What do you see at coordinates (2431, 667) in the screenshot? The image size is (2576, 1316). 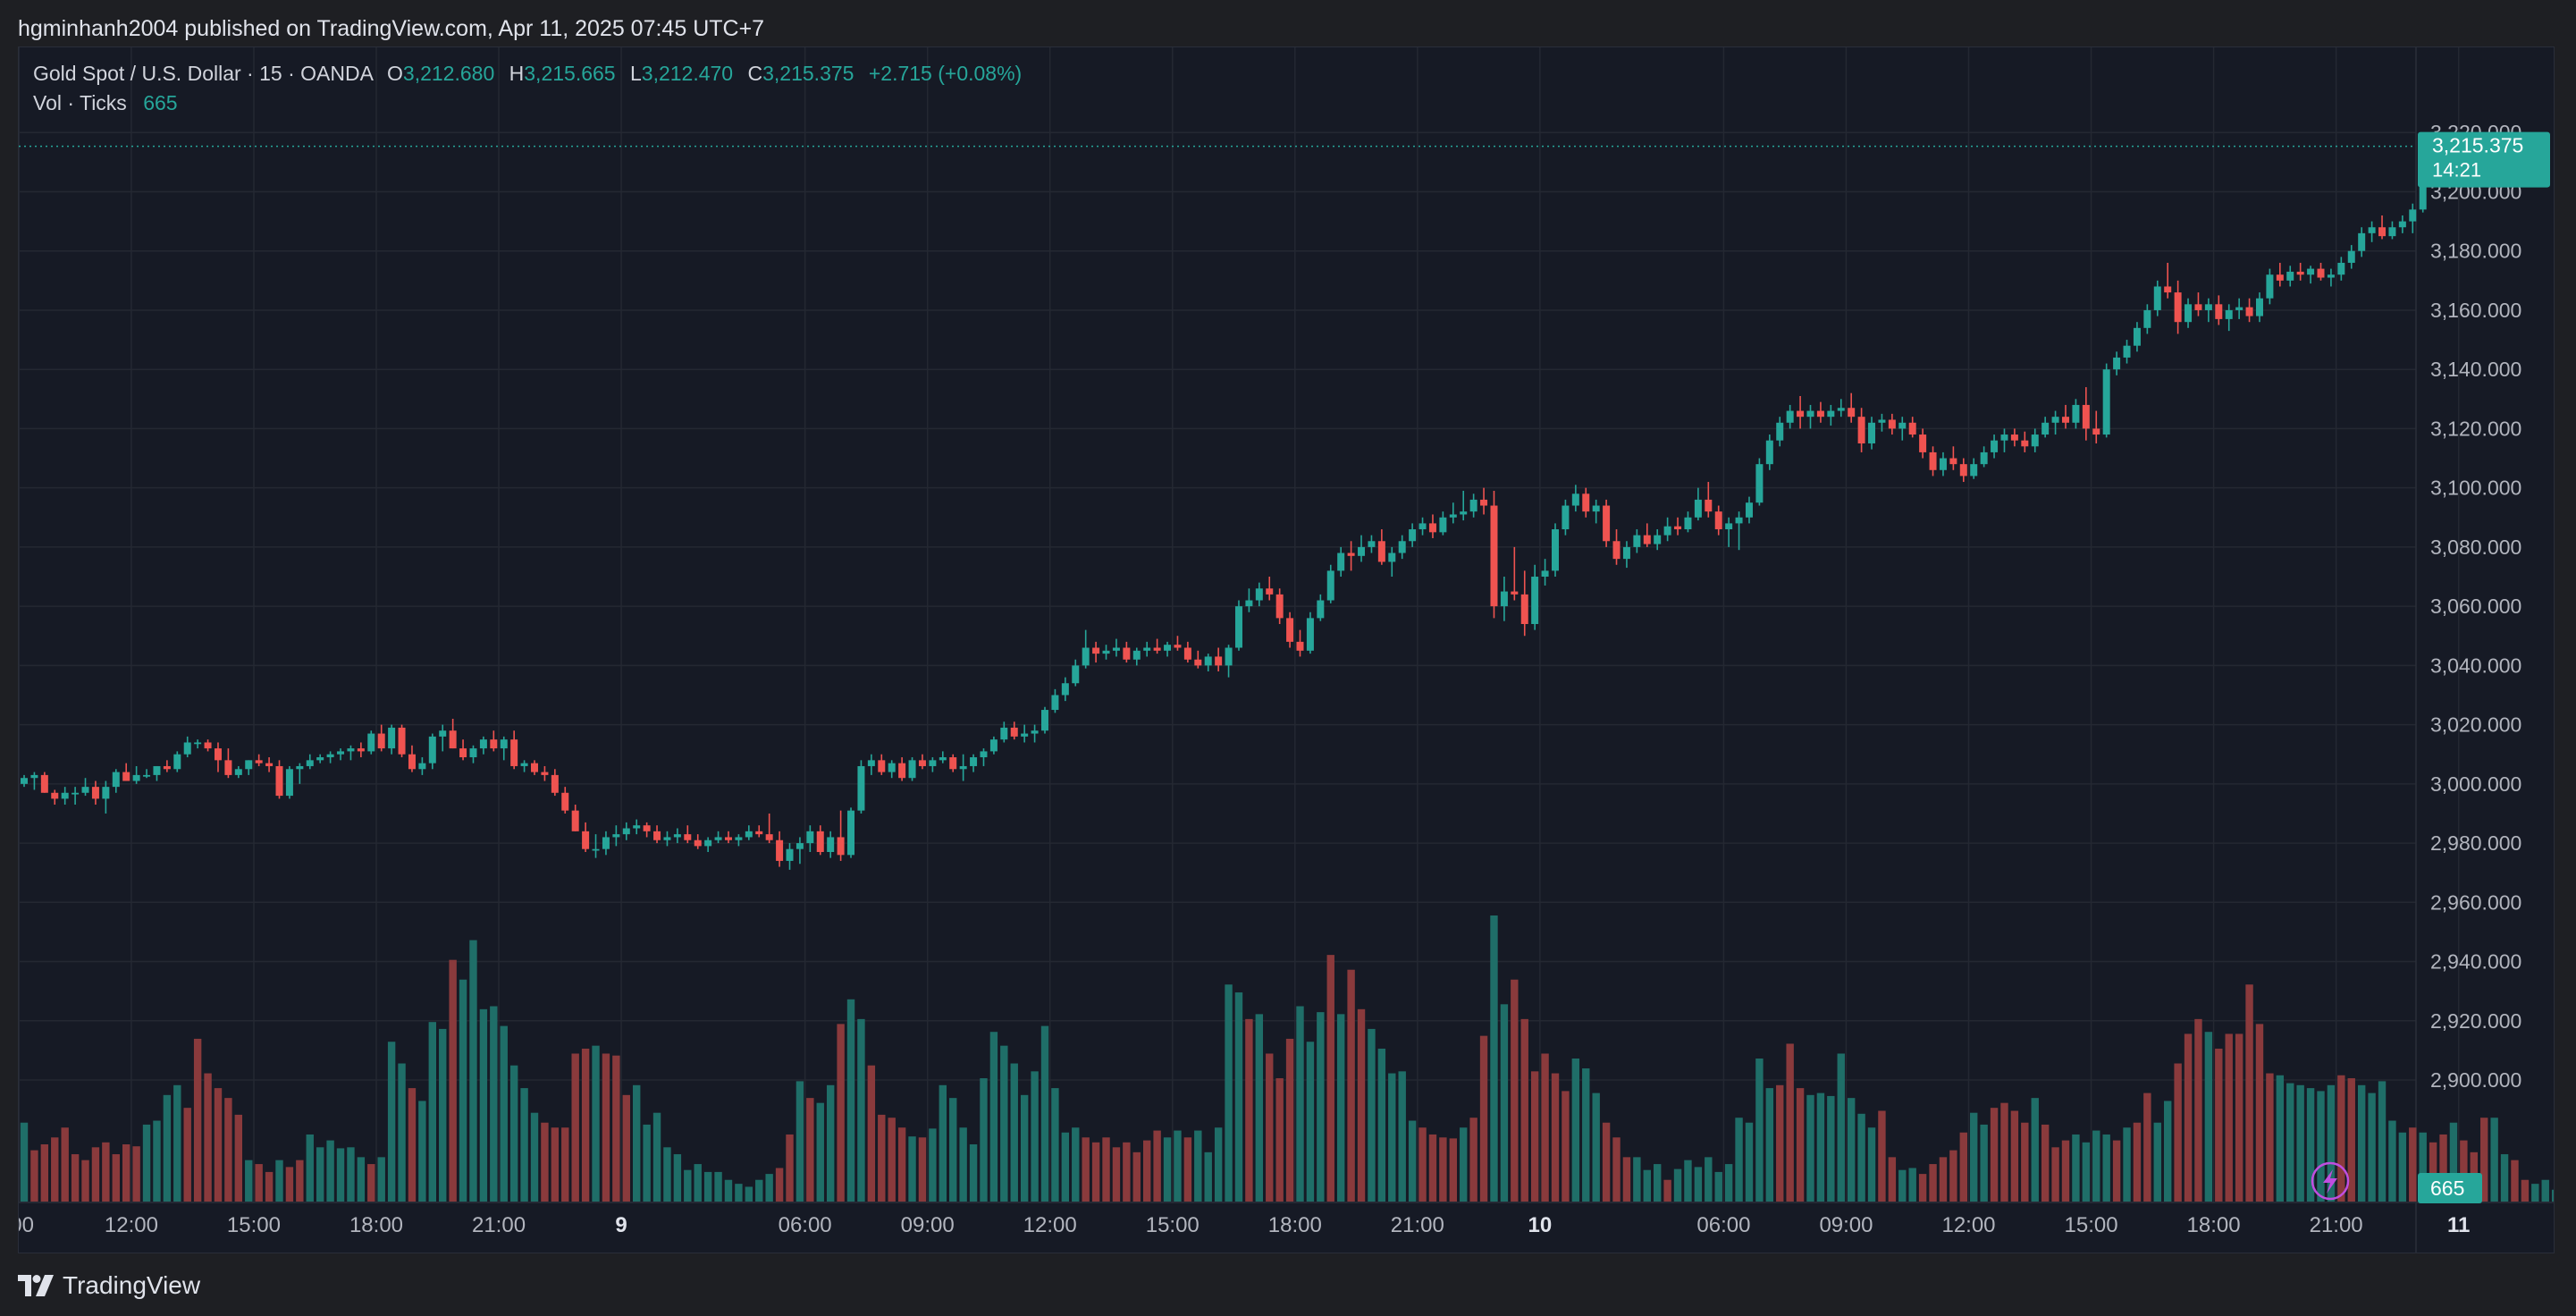 I see `price-badges: 3,215.375 14:21 665` at bounding box center [2431, 667].